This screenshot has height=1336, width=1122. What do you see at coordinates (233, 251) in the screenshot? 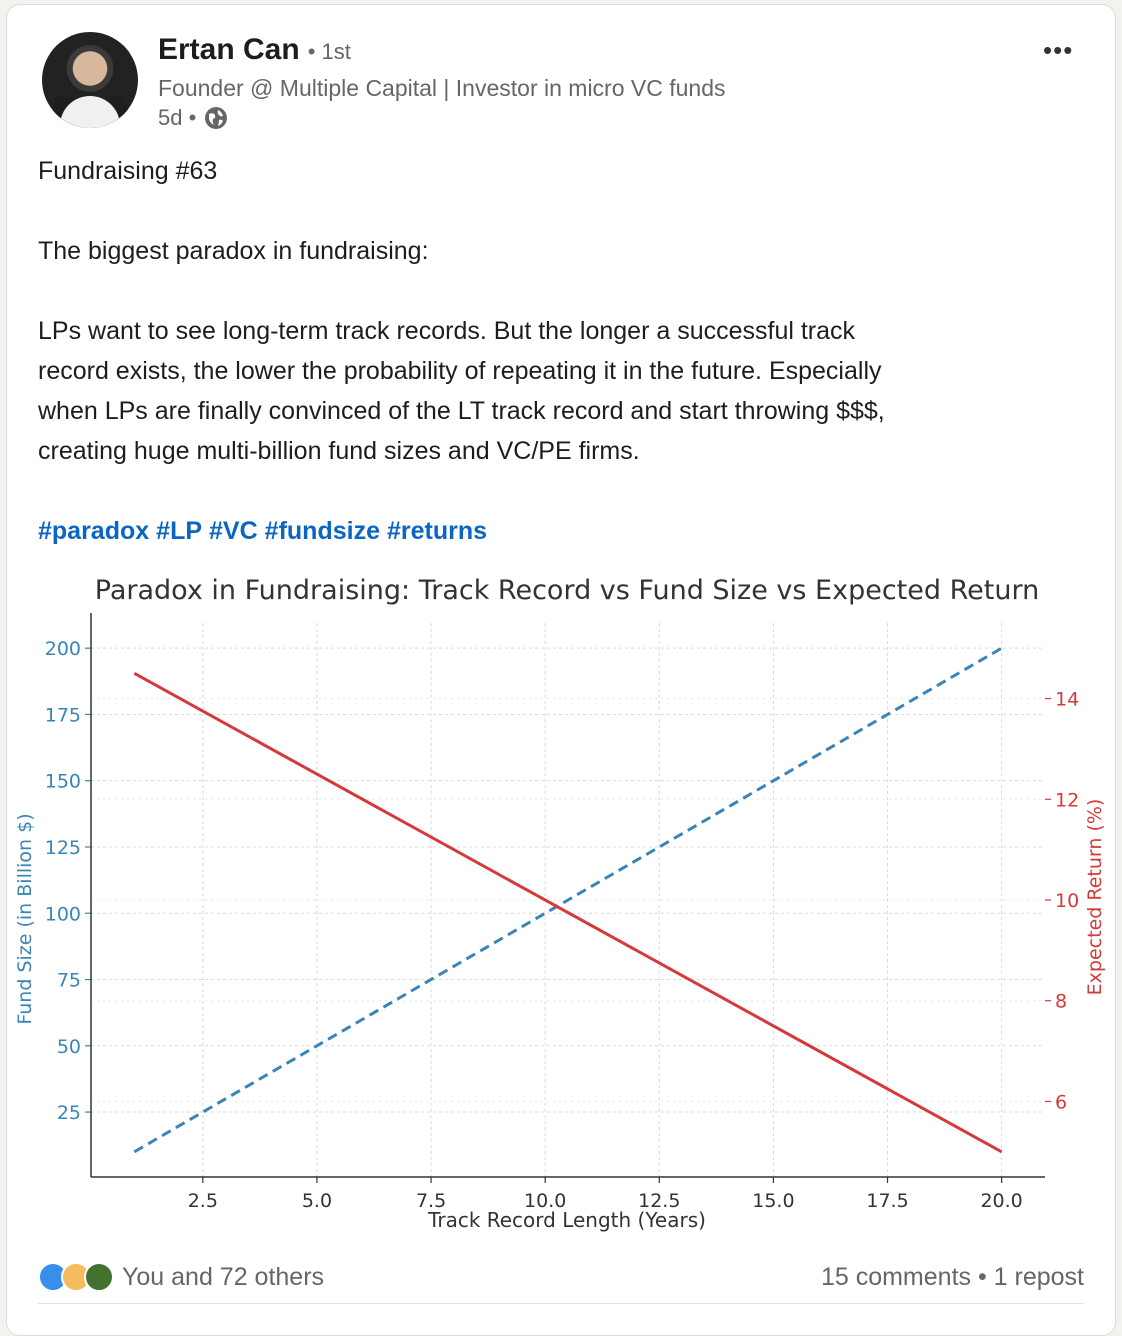
I see `post-text-line: The biggest paradox in fundraising:` at bounding box center [233, 251].